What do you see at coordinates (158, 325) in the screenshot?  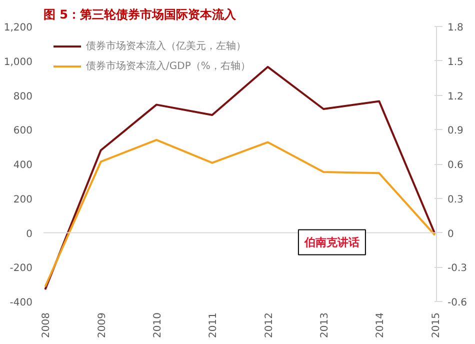 I see `x-tick-label: 2010` at bounding box center [158, 325].